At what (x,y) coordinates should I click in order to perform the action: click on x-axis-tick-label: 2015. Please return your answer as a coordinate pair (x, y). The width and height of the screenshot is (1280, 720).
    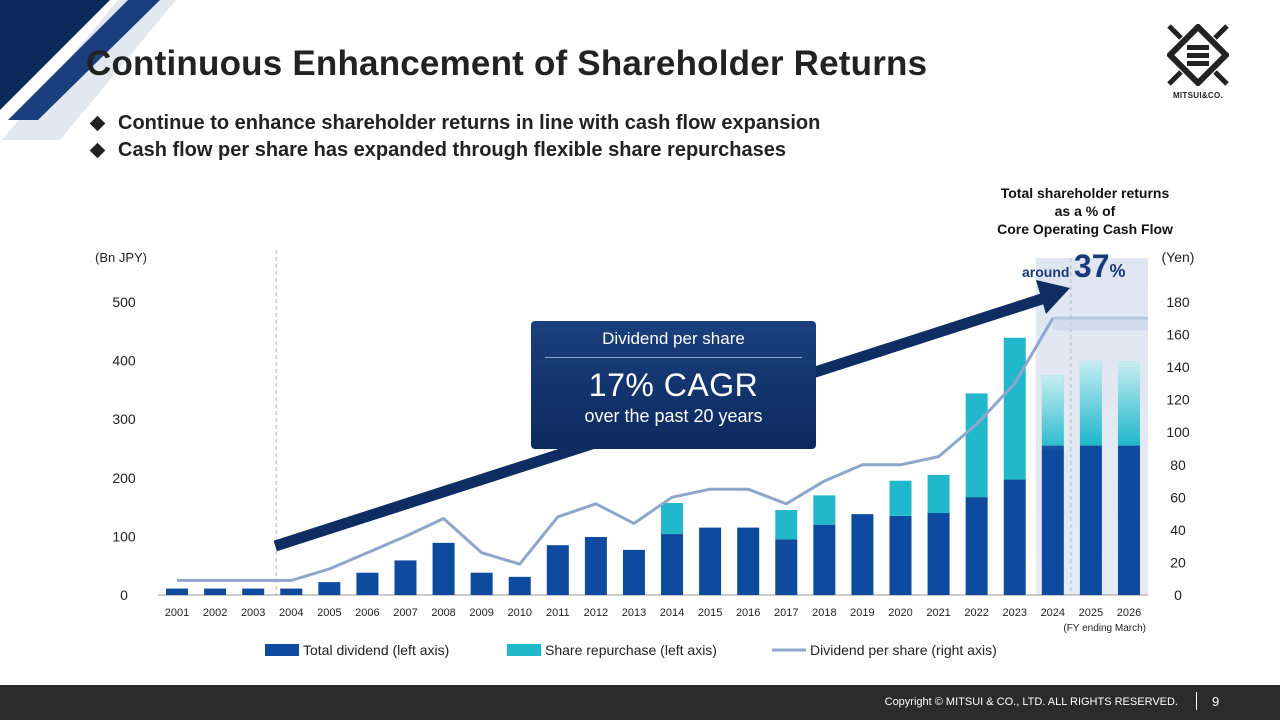
    Looking at the image, I should click on (710, 613).